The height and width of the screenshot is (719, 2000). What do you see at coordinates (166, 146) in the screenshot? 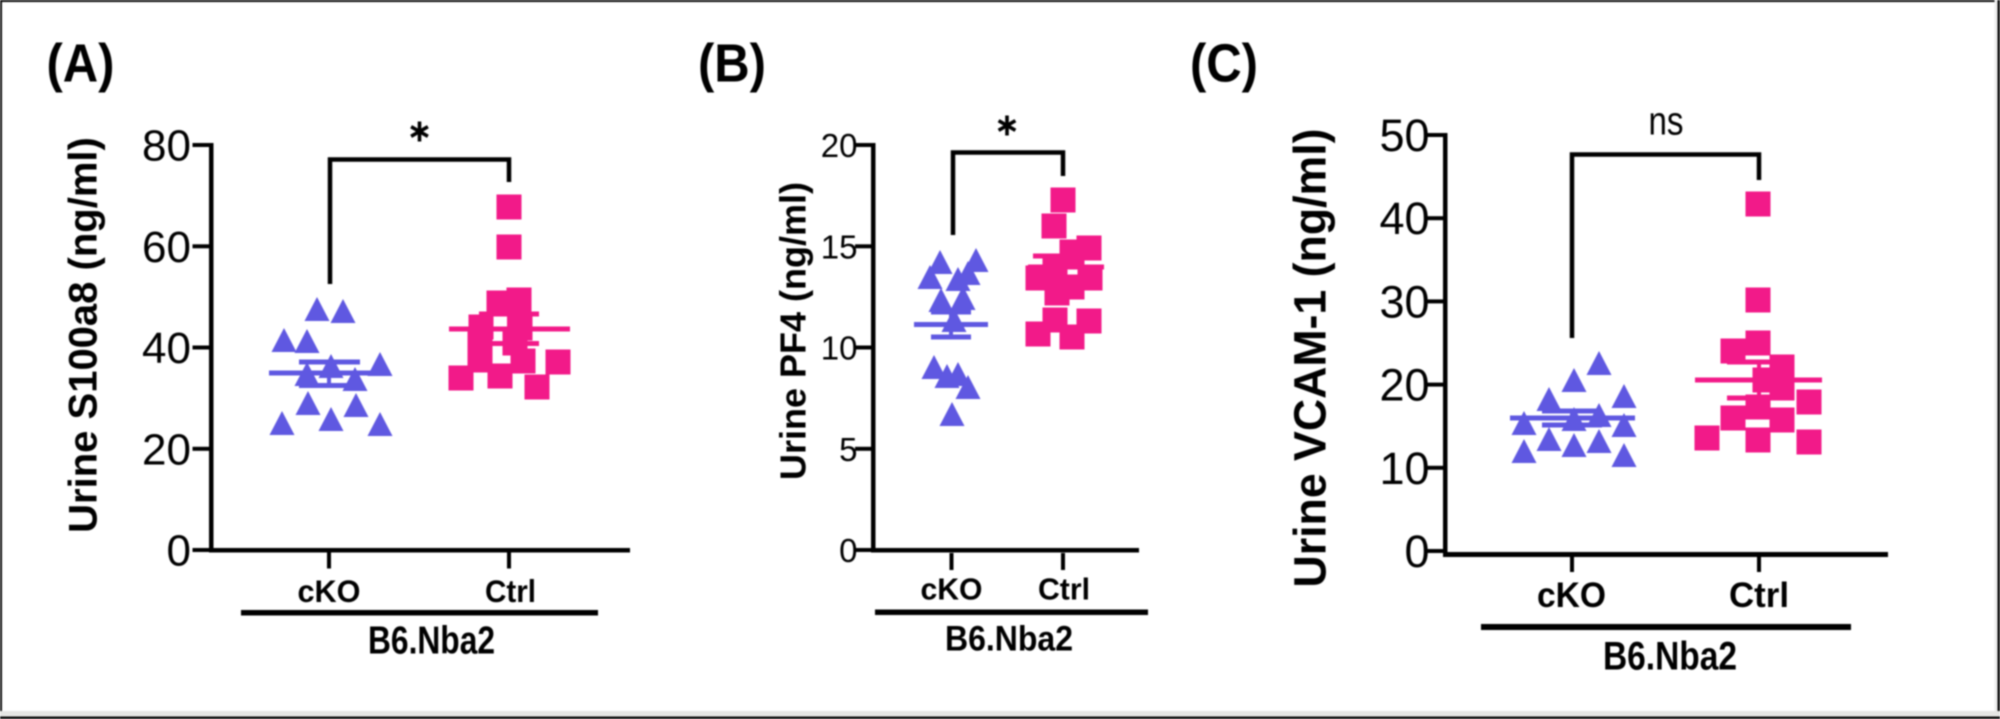
I see `svg-text: 80` at bounding box center [166, 146].